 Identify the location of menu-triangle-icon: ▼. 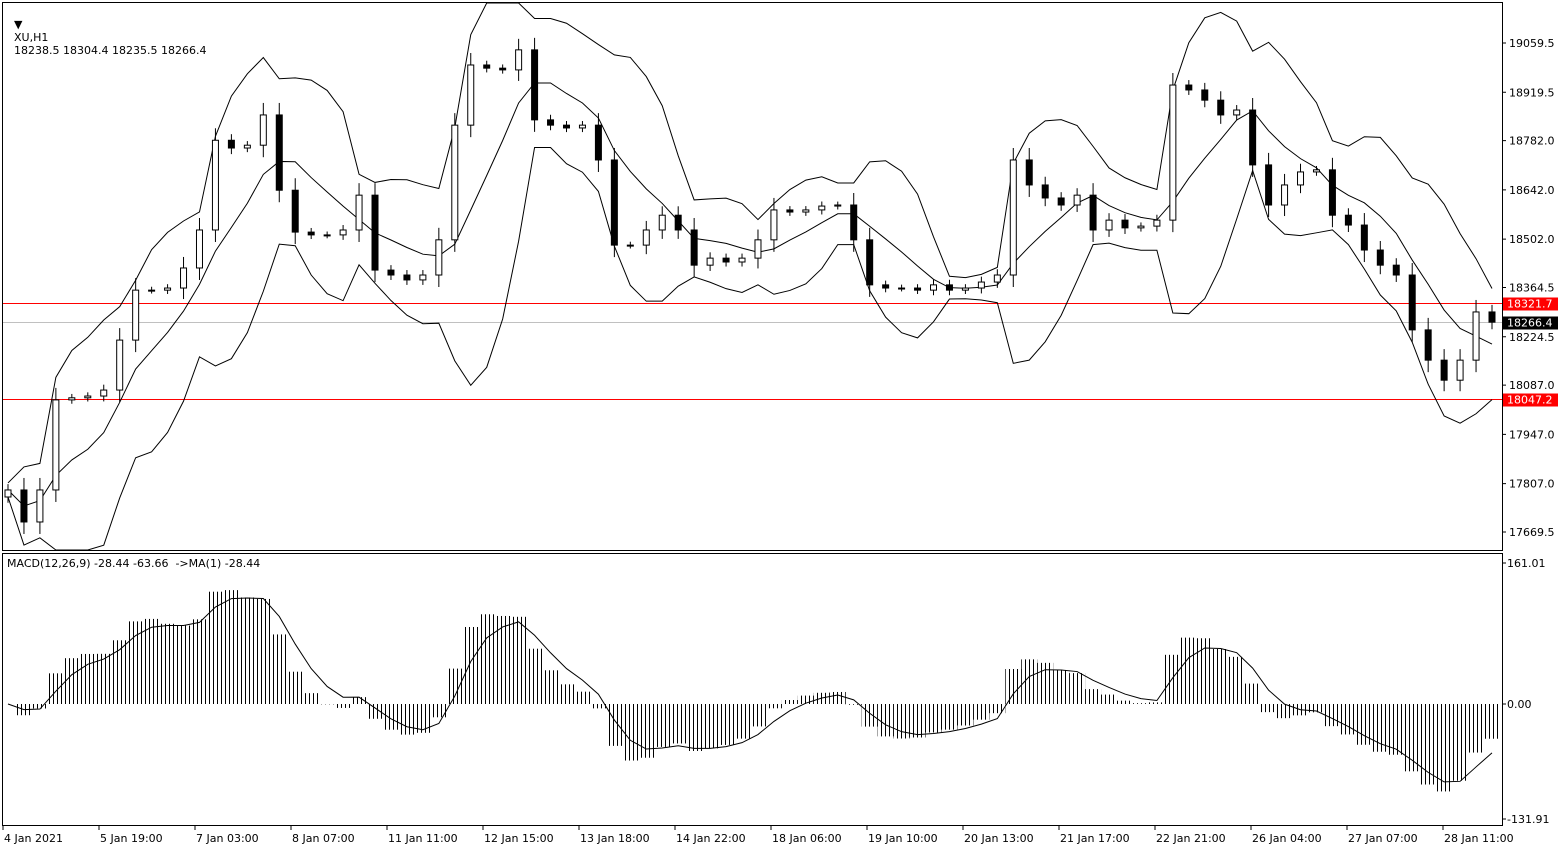
(18, 24).